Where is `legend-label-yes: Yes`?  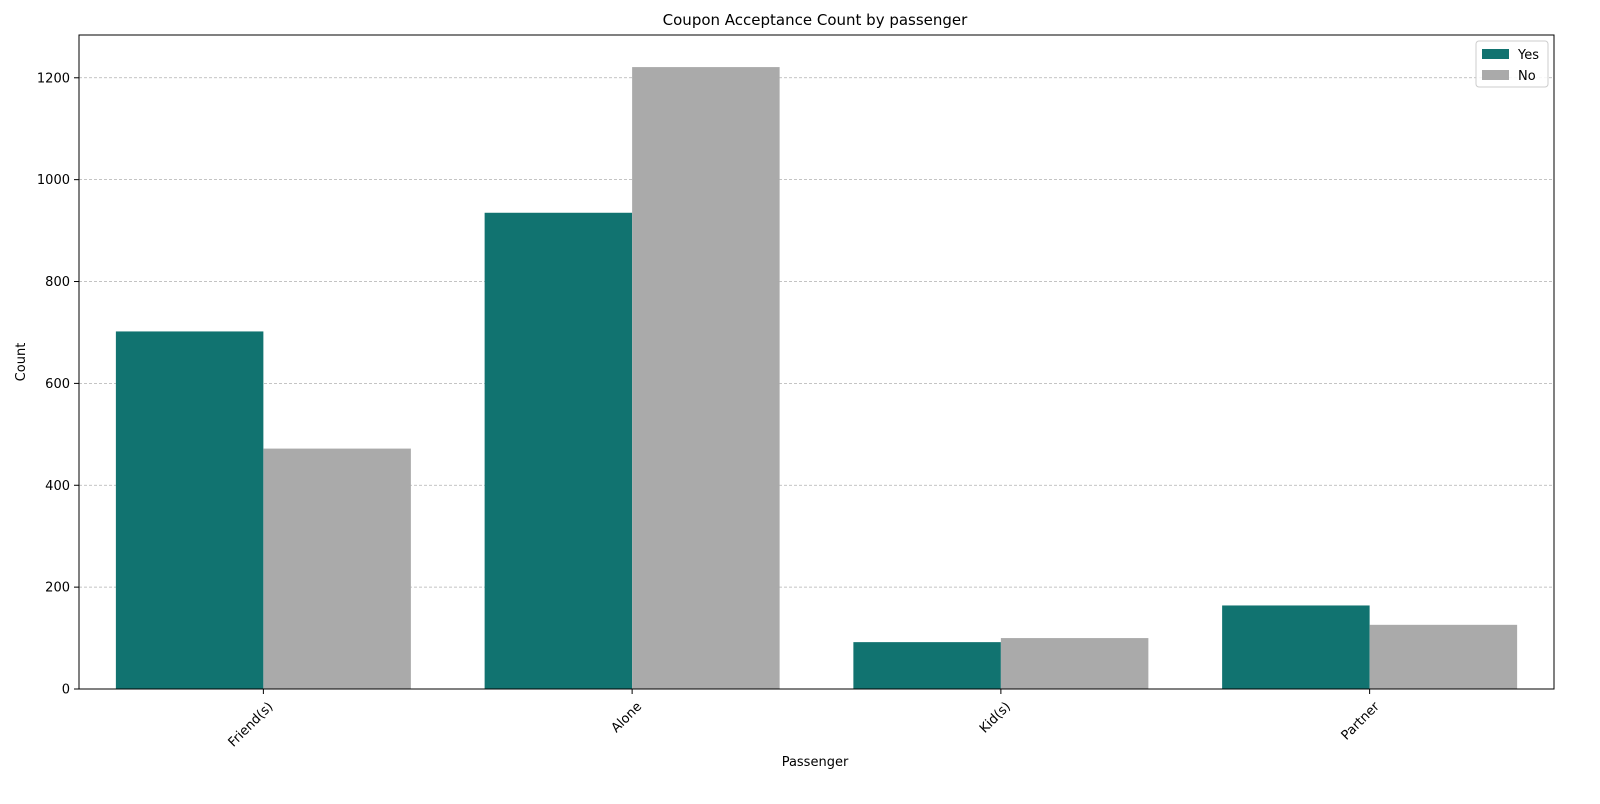 legend-label-yes: Yes is located at coordinates (1528, 55).